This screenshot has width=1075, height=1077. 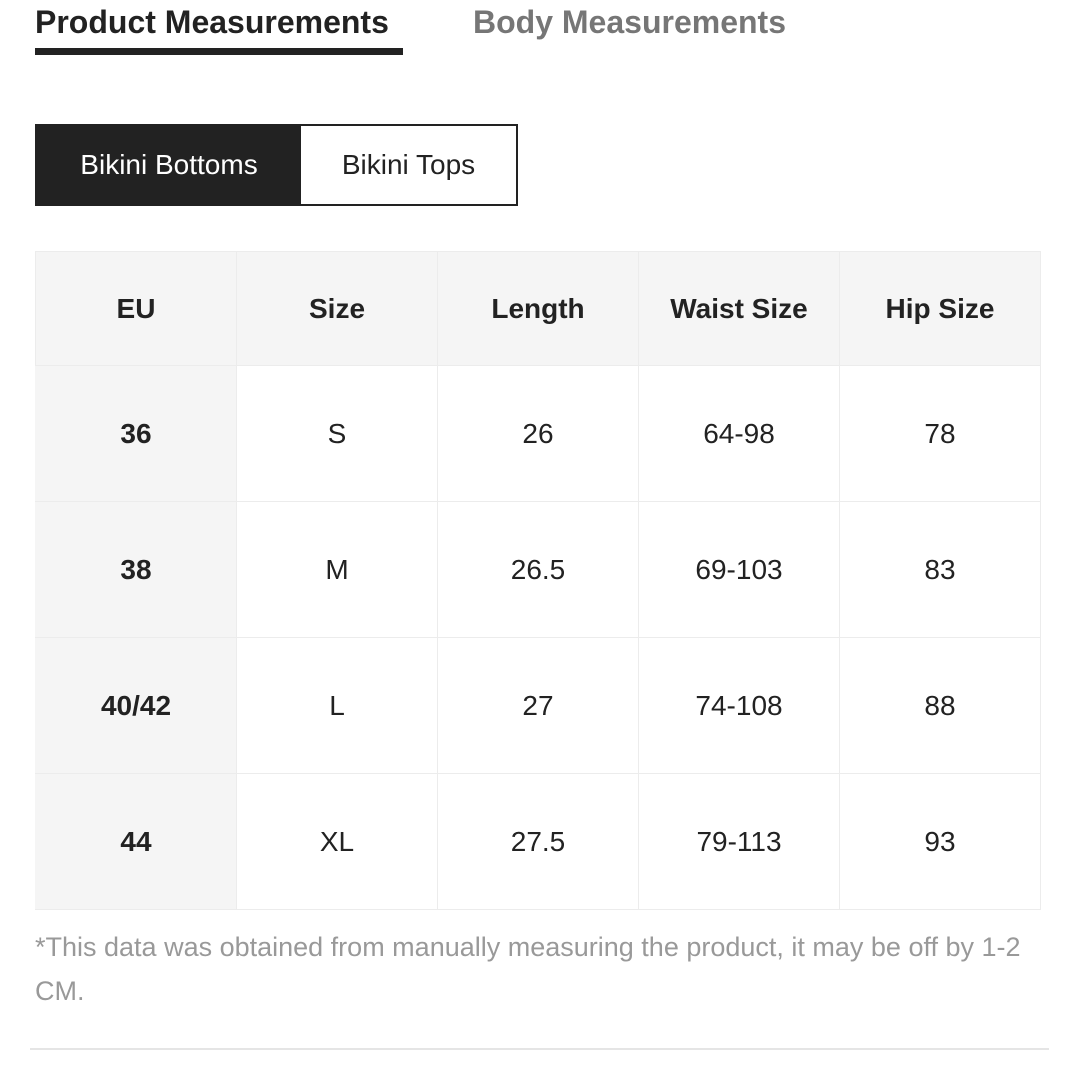 What do you see at coordinates (539, 1049) in the screenshot?
I see `divider` at bounding box center [539, 1049].